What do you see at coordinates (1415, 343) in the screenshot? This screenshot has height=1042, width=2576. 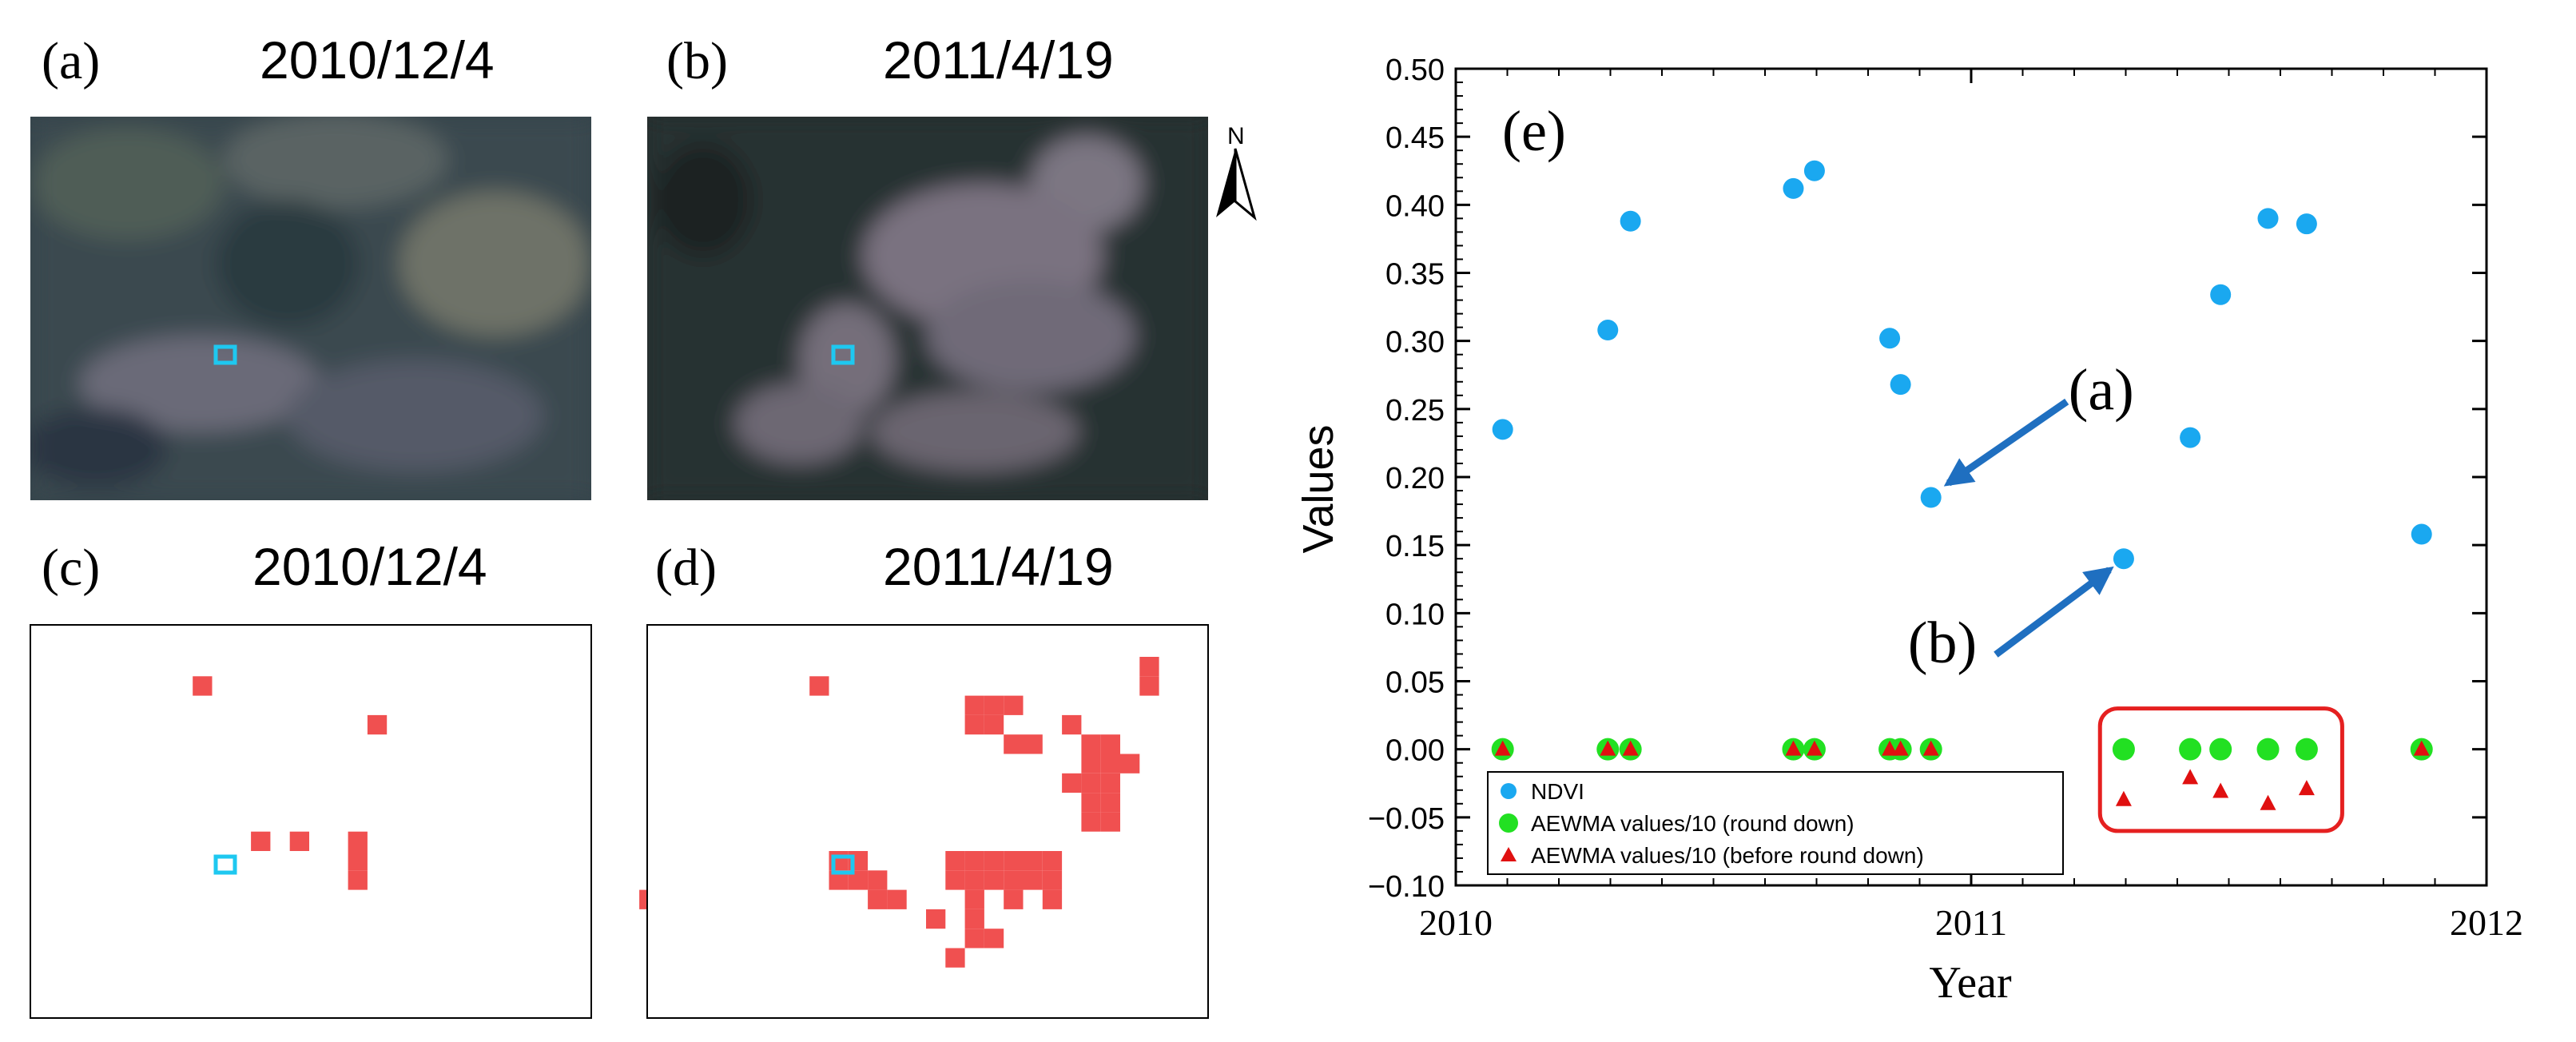 I see `y-tick-label: 0.30` at bounding box center [1415, 343].